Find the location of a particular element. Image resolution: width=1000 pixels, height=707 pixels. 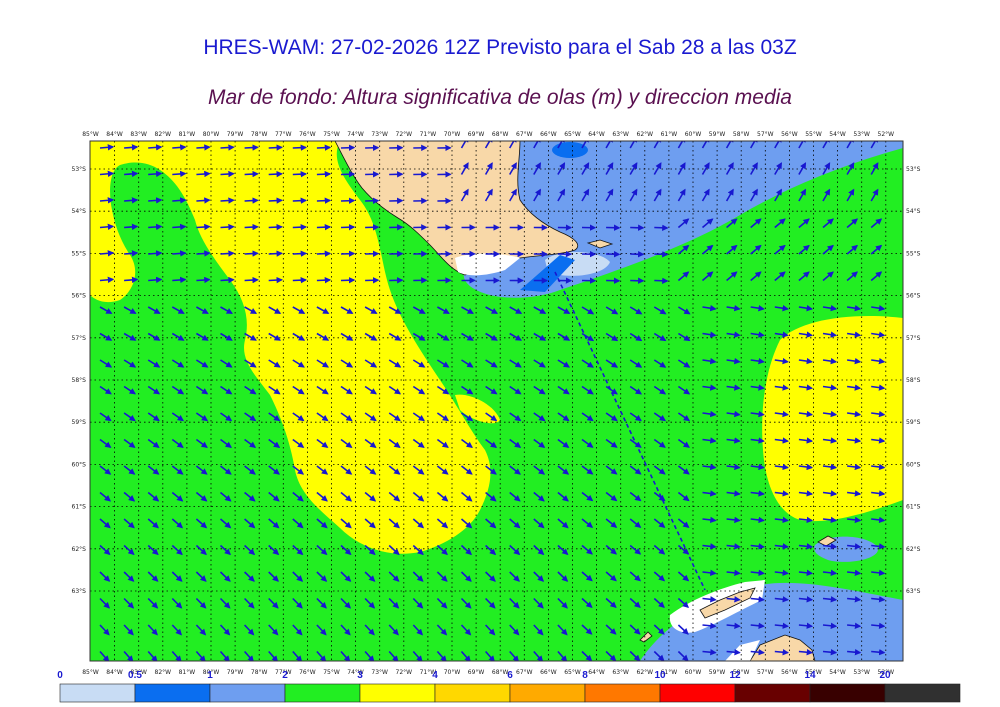

lat-label: 55°S is located at coordinates (79, 253).